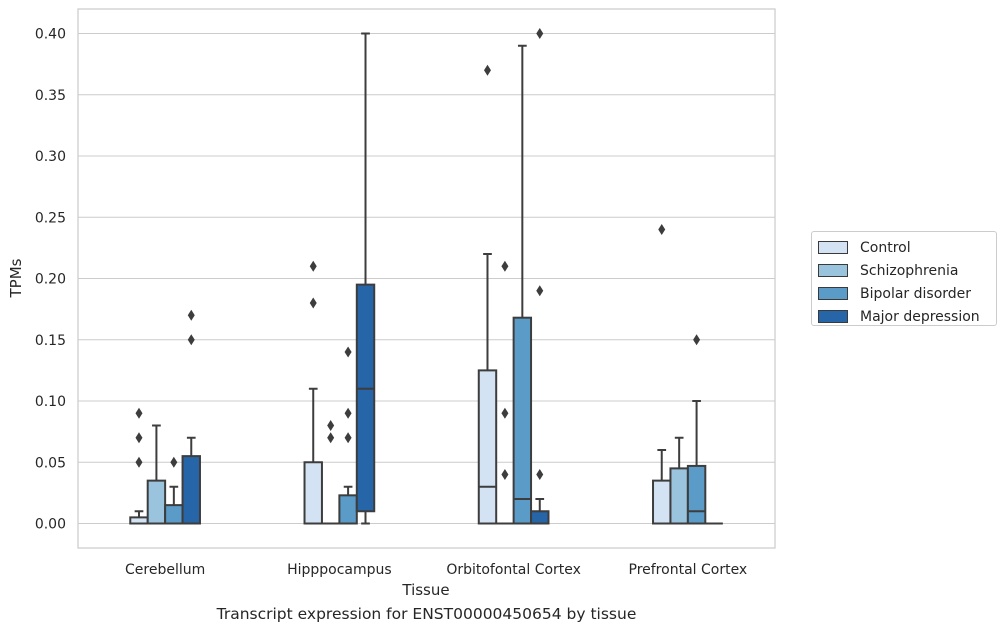  I want to click on legend-label: Control, so click(885, 247).